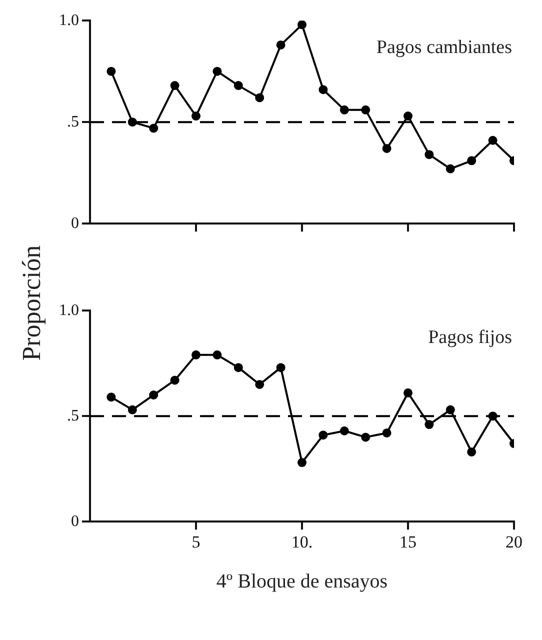 The height and width of the screenshot is (640, 542). I want to click on x-axis-title: 4º Bloque de ensayos, so click(302, 581).